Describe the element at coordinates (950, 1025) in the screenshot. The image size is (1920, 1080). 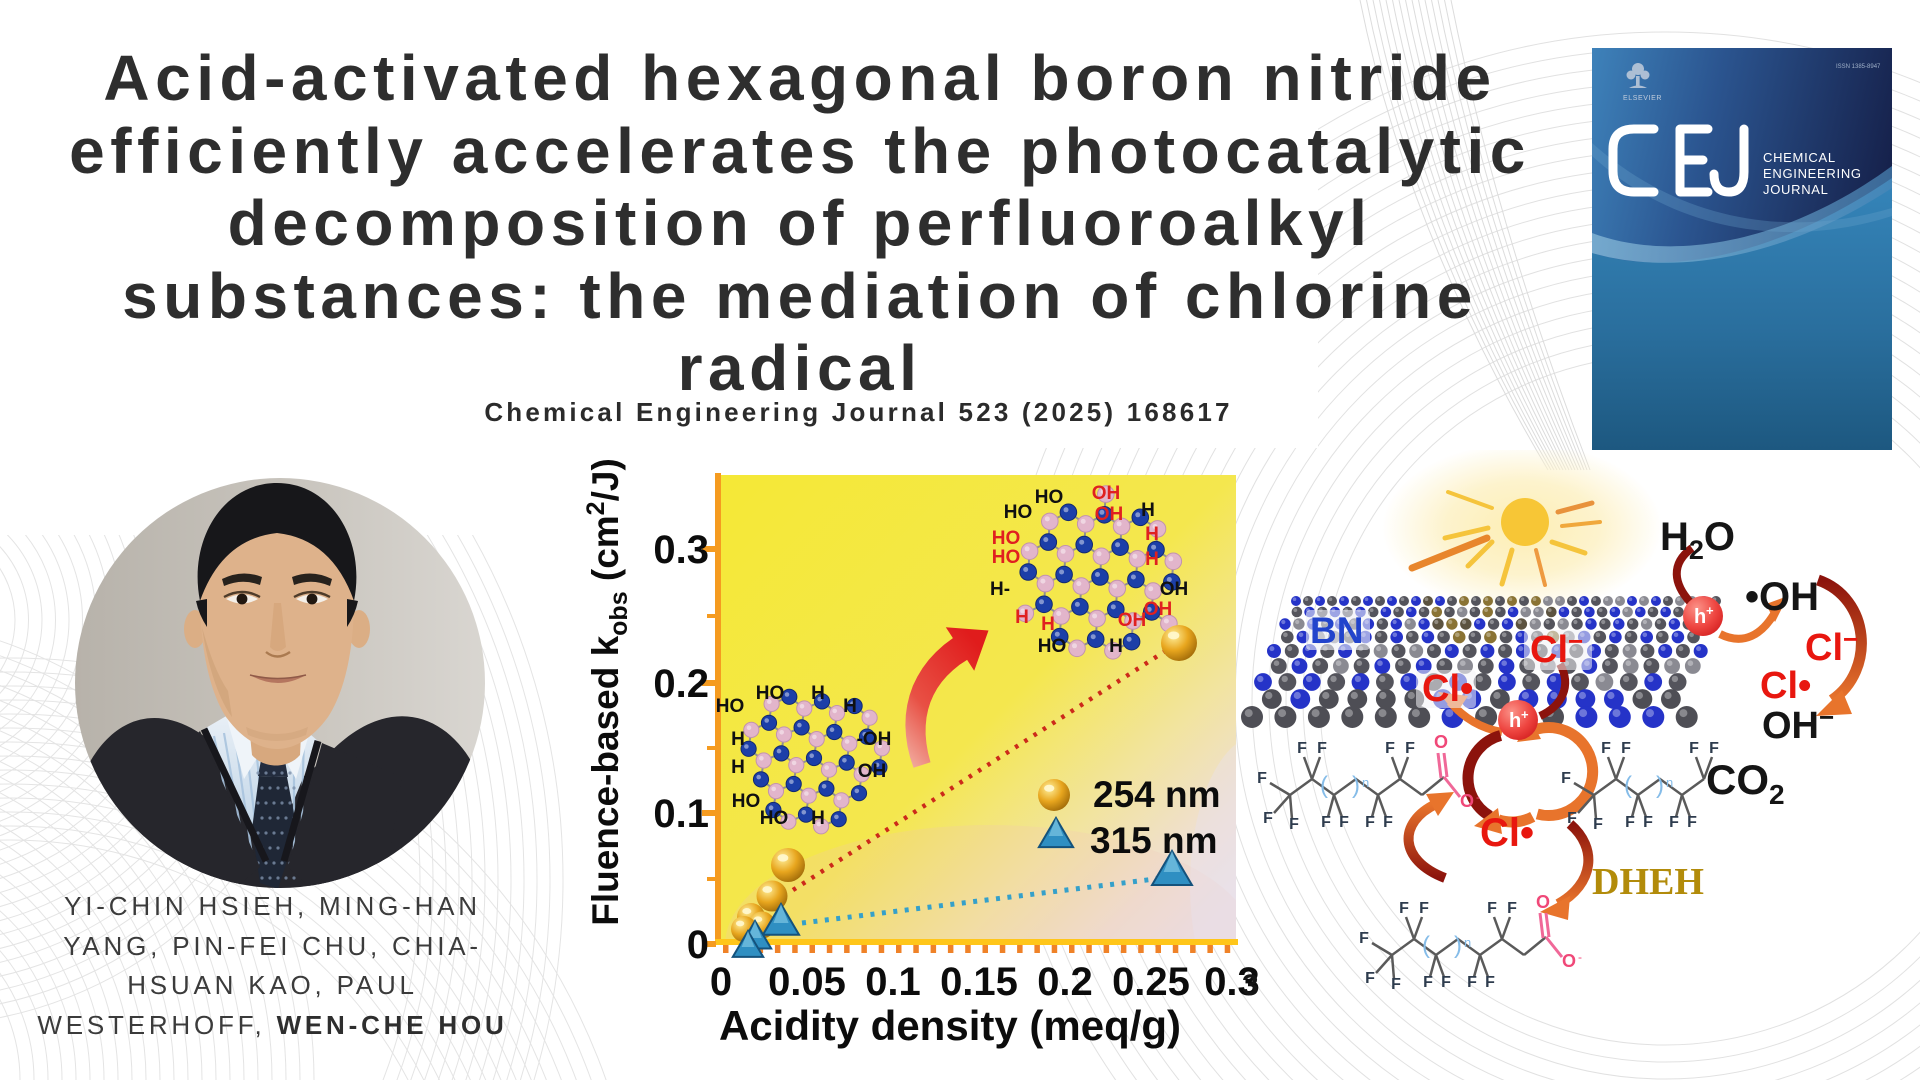
I see `svg-text: Acidity density (meq/g)` at that location.